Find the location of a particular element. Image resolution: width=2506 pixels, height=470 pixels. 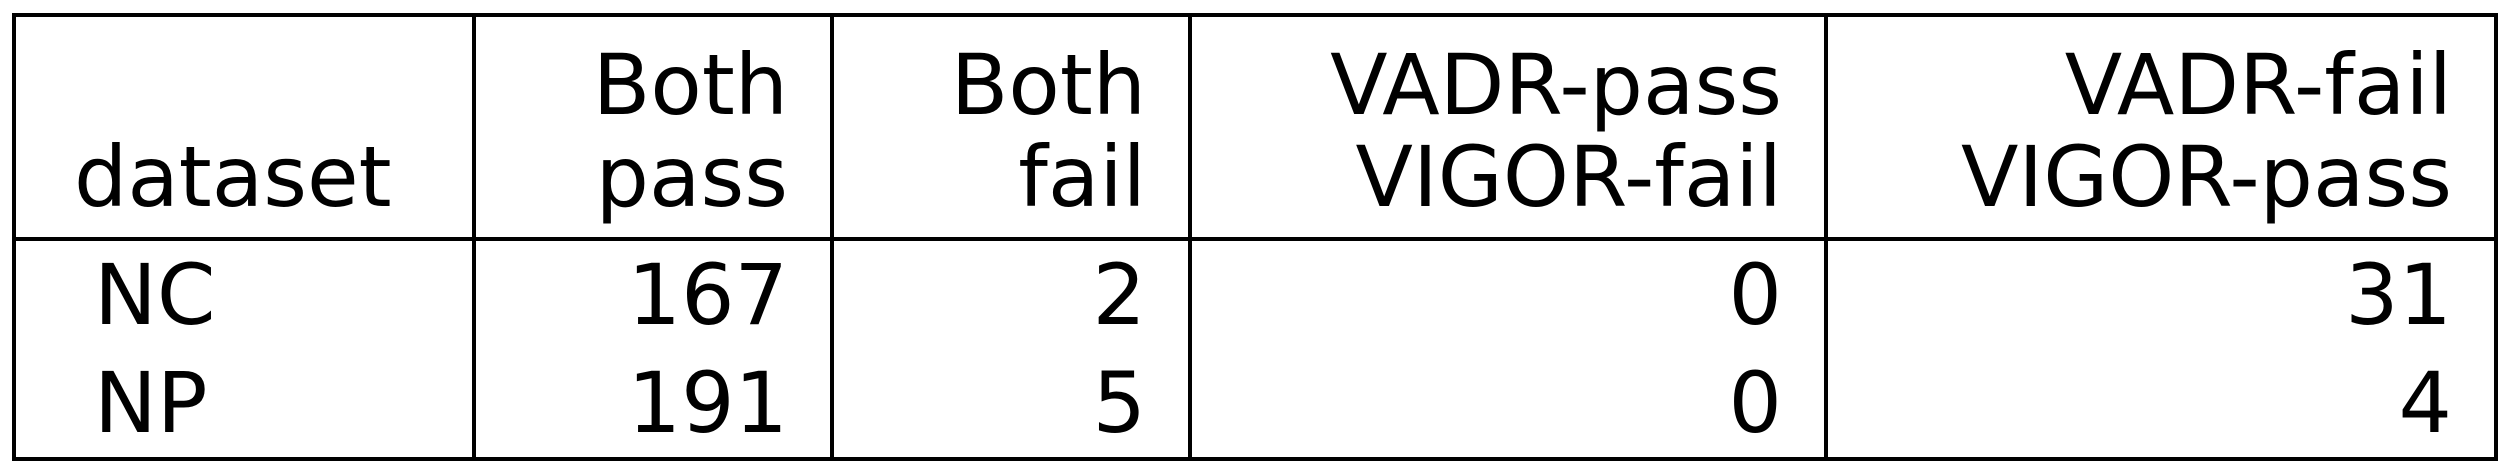

cell-dataset: NC is located at coordinates (244, 294).